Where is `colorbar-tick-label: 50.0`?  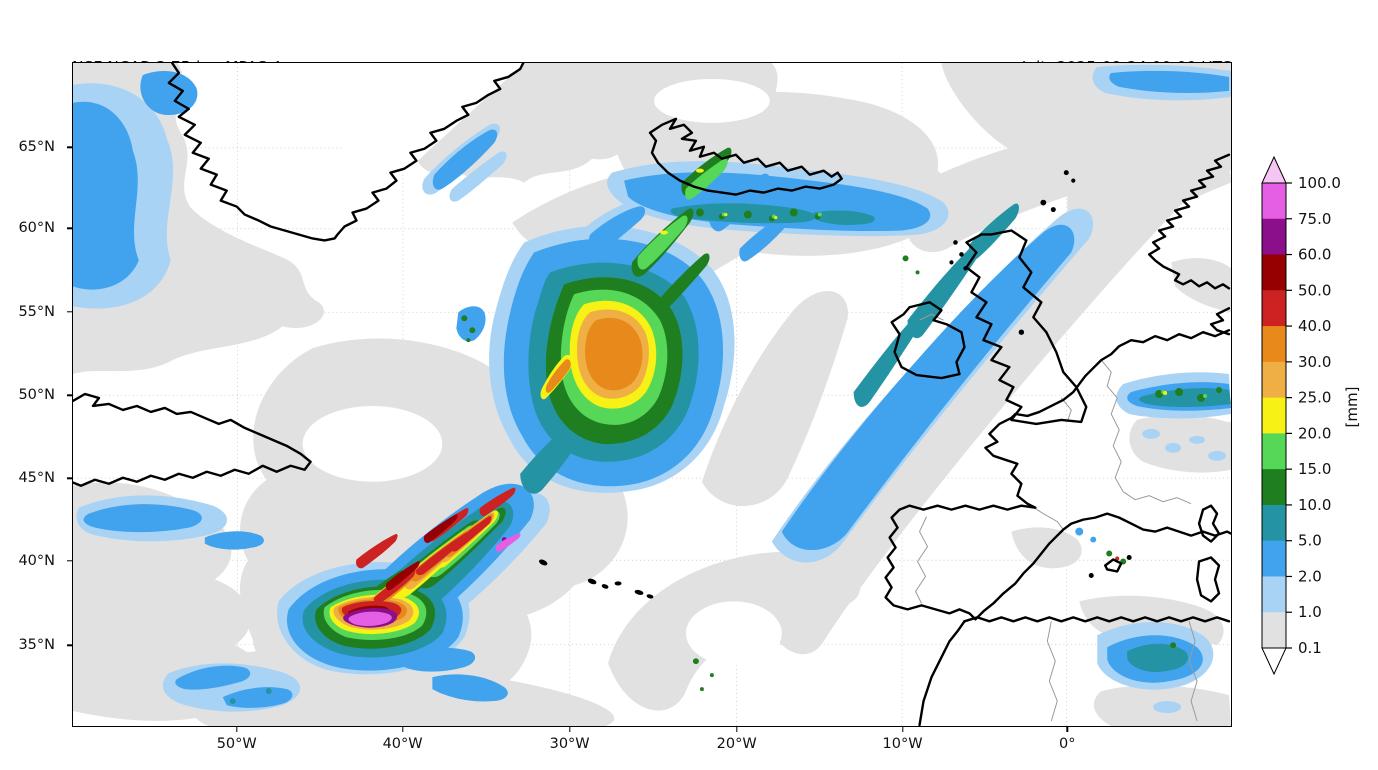 colorbar-tick-label: 50.0 is located at coordinates (1314, 290).